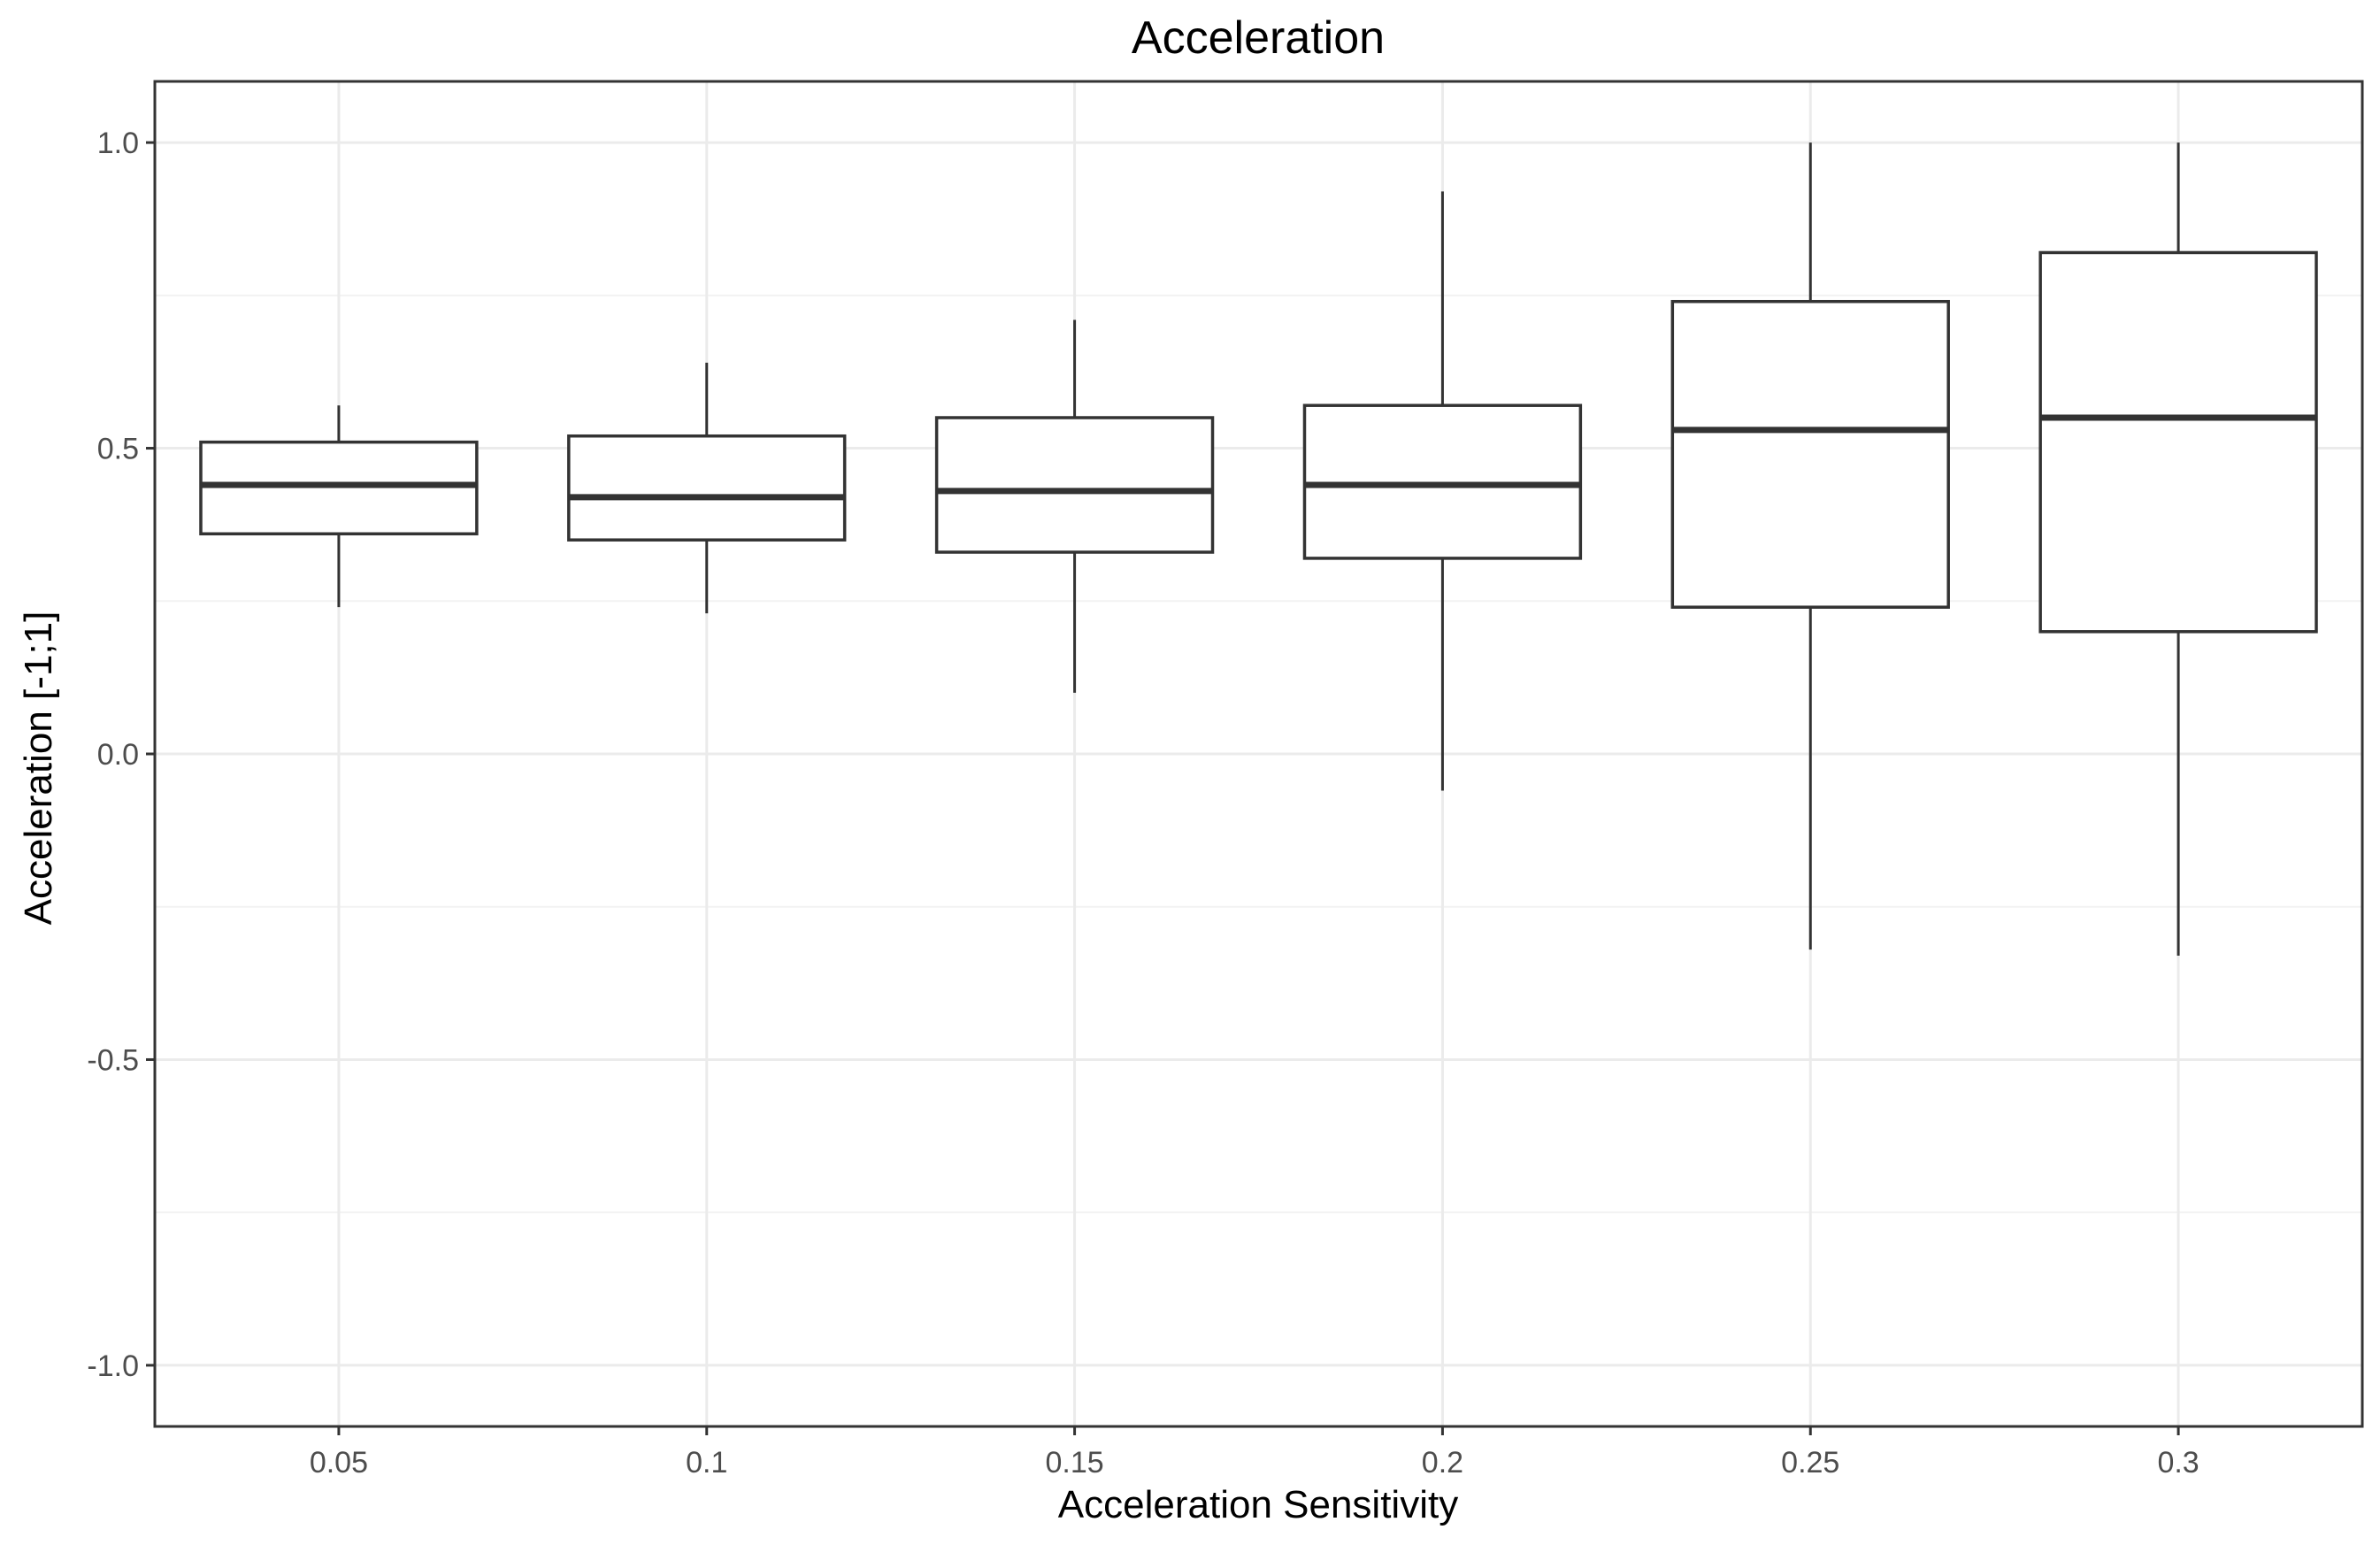  Describe the element at coordinates (113, 1366) in the screenshot. I see `y-tick-label: -1.0` at that location.